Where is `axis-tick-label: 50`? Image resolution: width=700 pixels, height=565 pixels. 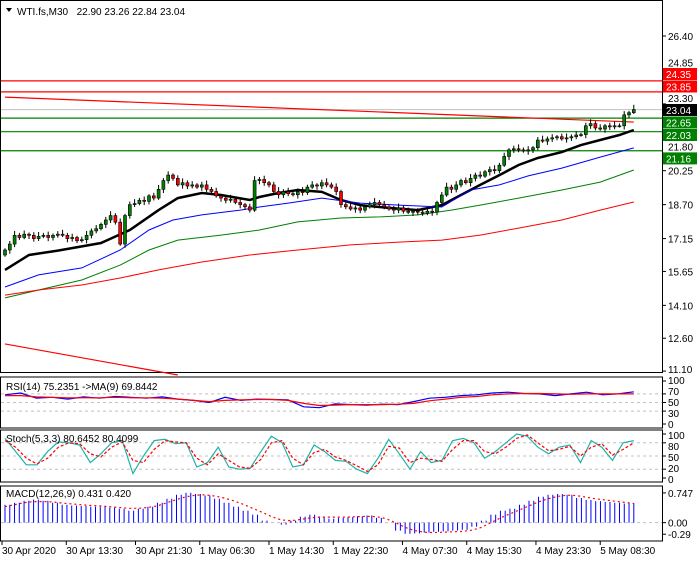
axis-tick-label: 50 is located at coordinates (674, 458).